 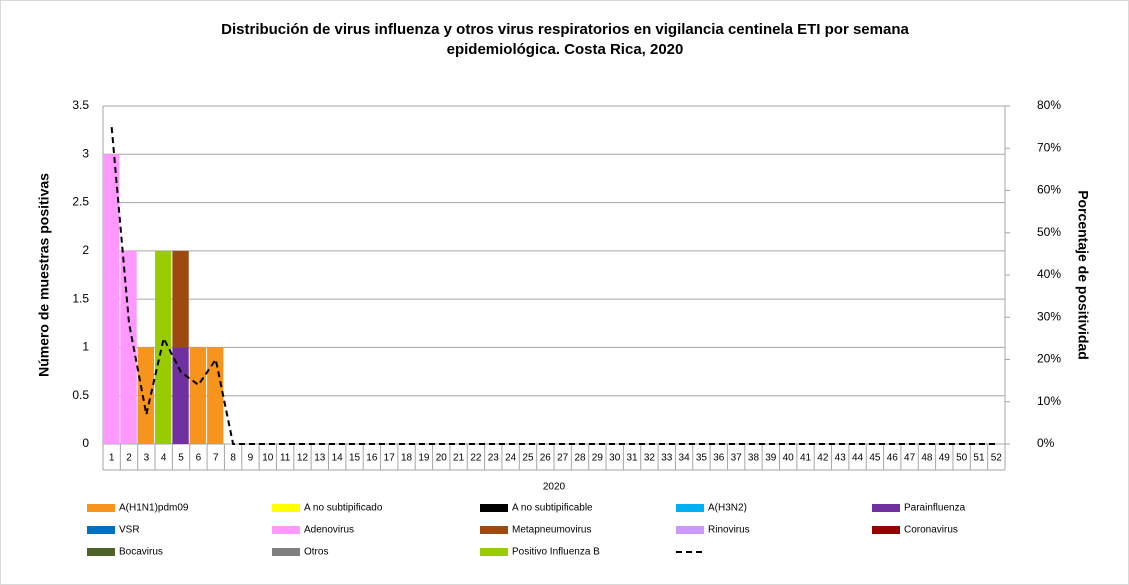 I want to click on x-tick-label: 9, so click(x=251, y=458).